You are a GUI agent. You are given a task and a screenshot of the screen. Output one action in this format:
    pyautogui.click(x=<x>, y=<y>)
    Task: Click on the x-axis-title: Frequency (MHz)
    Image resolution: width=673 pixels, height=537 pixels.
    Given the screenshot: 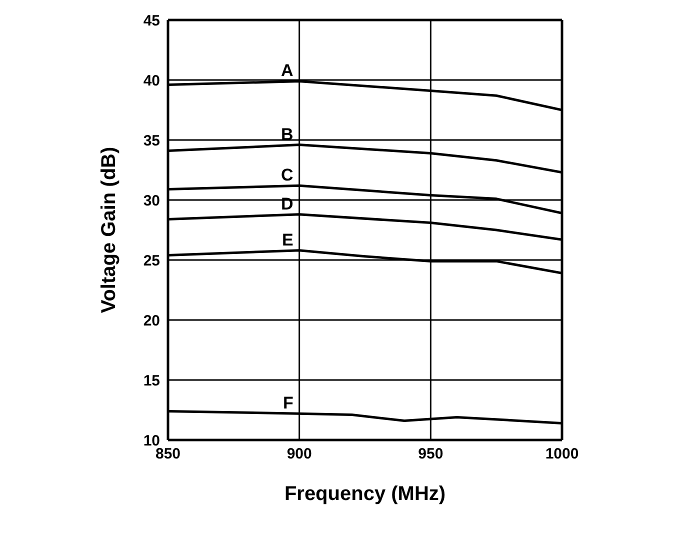 What is the action you would take?
    pyautogui.click(x=365, y=494)
    